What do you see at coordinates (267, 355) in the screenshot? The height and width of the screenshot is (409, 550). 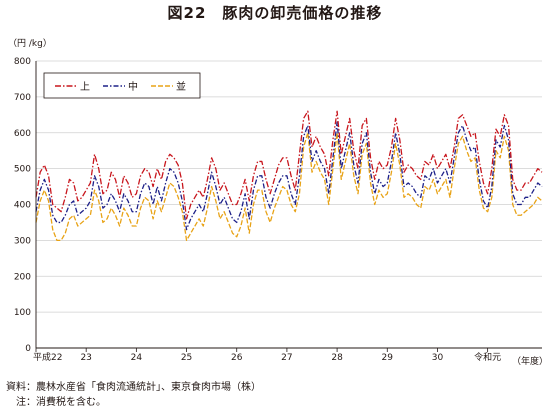 I see `x-axis-tick-labels: 平成22 23 24 25 26 27 28 29 30 令和元` at bounding box center [267, 355].